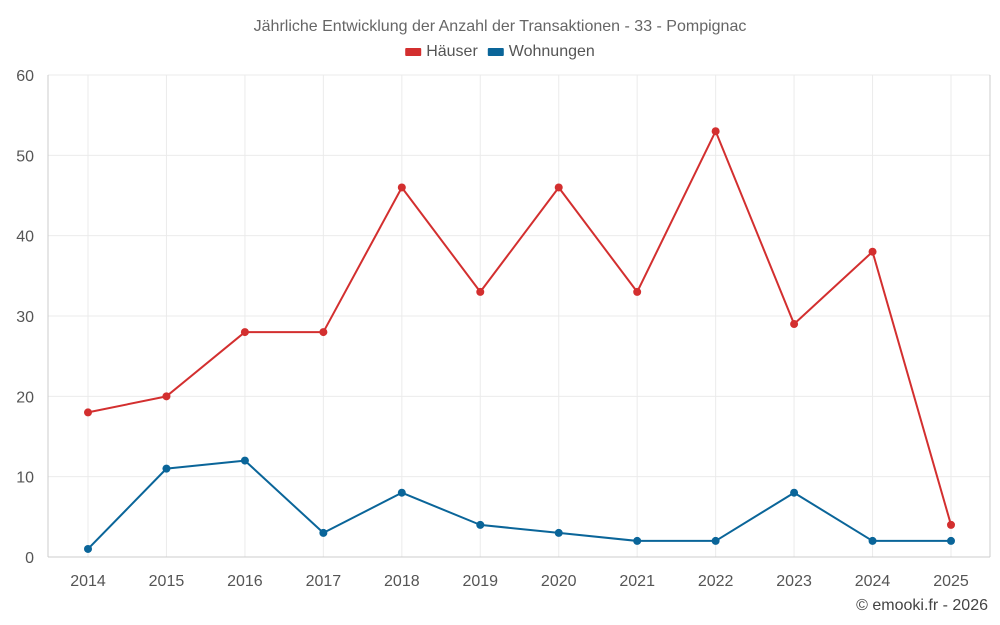 The image size is (1000, 625). I want to click on legend-item-0: Häuser, so click(441, 51).